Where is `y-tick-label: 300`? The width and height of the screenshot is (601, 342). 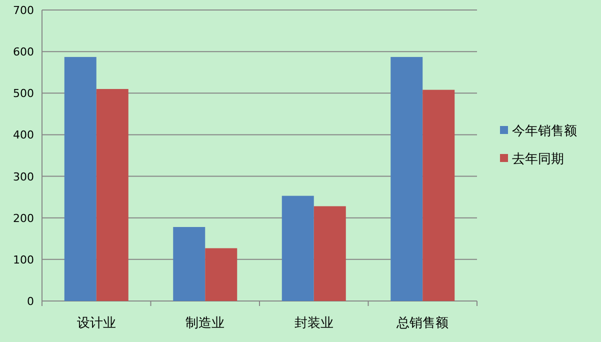 y-tick-label: 300 is located at coordinates (23, 177).